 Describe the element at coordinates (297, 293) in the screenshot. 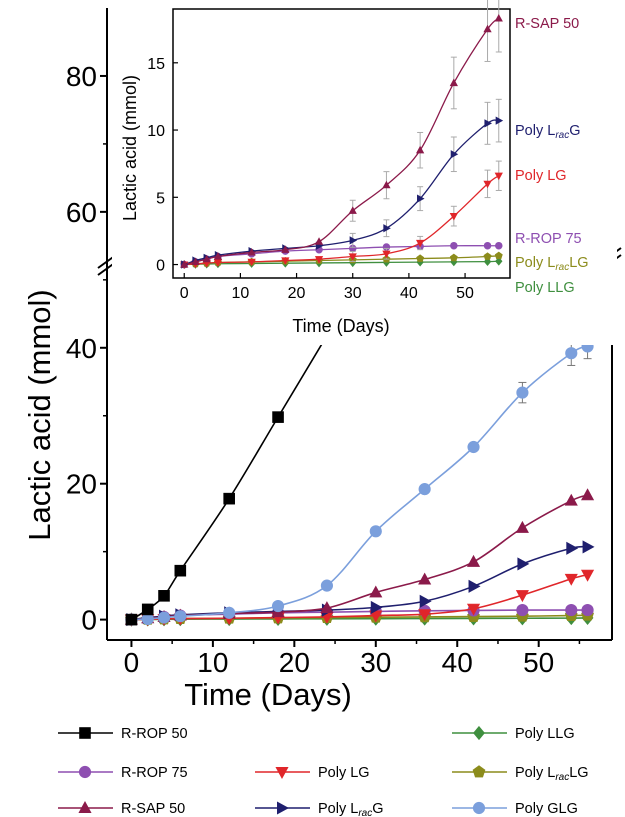

I see `inset-x-tick-label: 20` at that location.